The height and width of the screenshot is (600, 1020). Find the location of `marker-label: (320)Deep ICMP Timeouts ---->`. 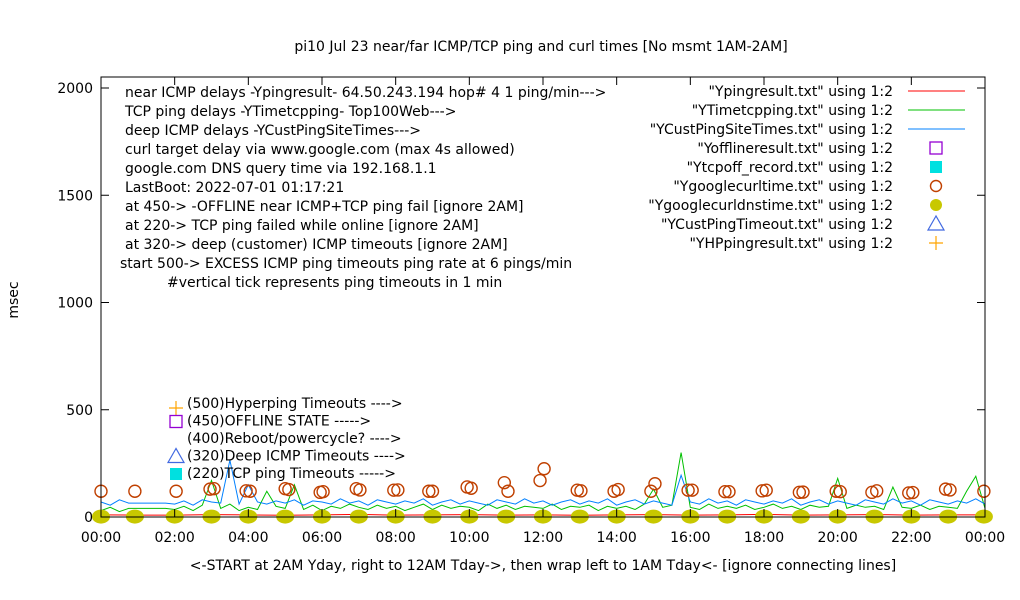

marker-label: (320)Deep ICMP Timeouts ----> is located at coordinates (296, 457).